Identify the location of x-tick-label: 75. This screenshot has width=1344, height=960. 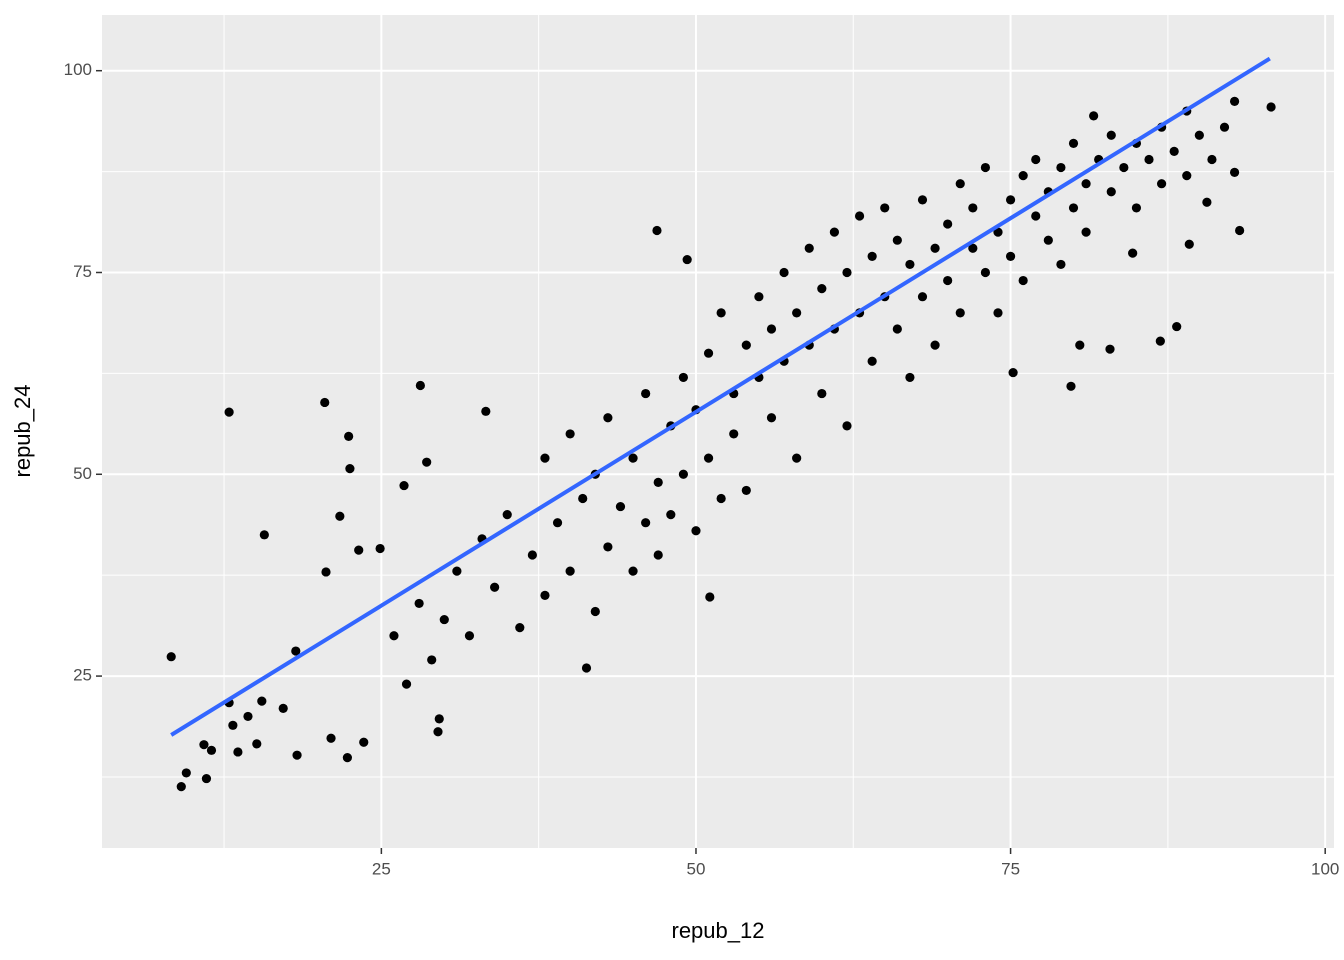
(1010, 868).